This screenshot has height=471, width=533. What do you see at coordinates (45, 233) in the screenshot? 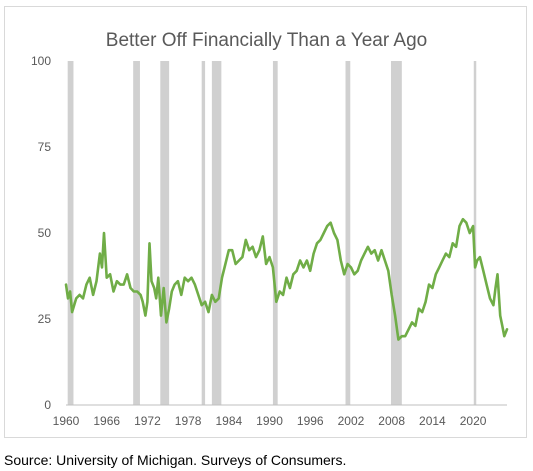
I see `y-tick-label: 50` at bounding box center [45, 233].